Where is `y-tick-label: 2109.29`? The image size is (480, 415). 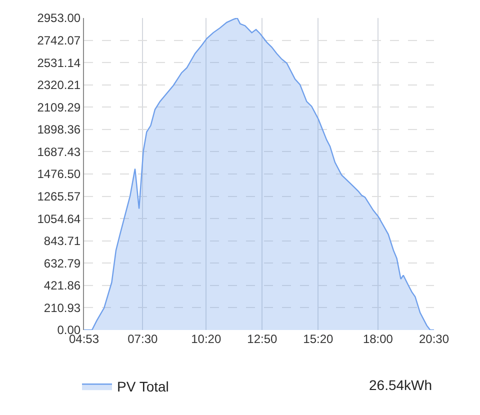
y-tick-label: 2109.29 is located at coordinates (59, 107).